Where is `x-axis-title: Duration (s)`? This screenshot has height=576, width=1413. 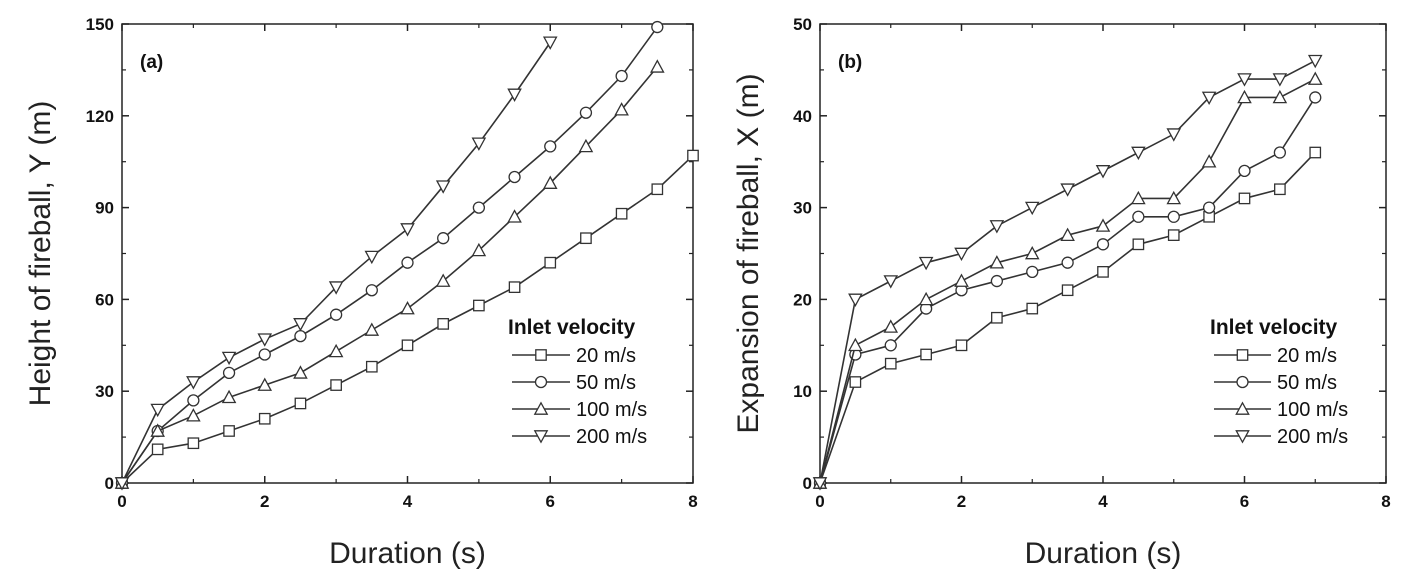
x-axis-title: Duration (s) is located at coordinates (407, 553).